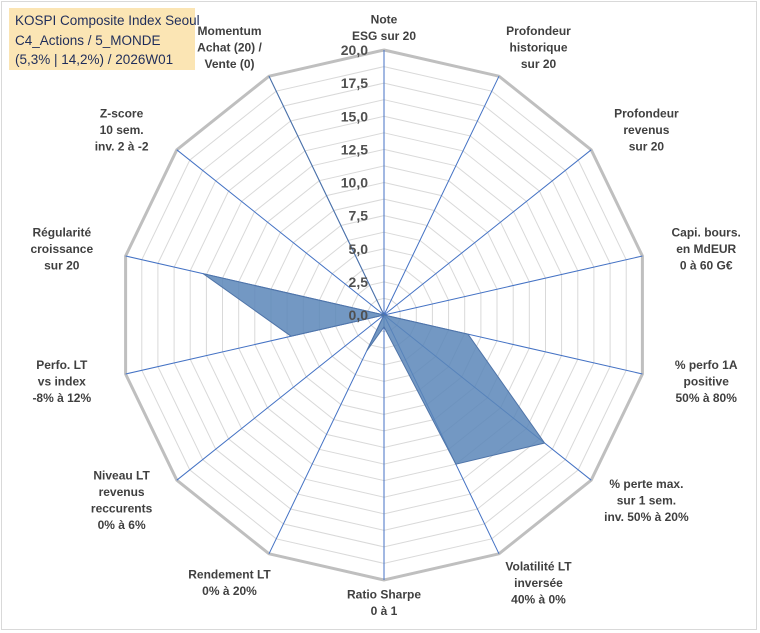  What do you see at coordinates (359, 315) in the screenshot?
I see `tick-label: 0,0` at bounding box center [359, 315].